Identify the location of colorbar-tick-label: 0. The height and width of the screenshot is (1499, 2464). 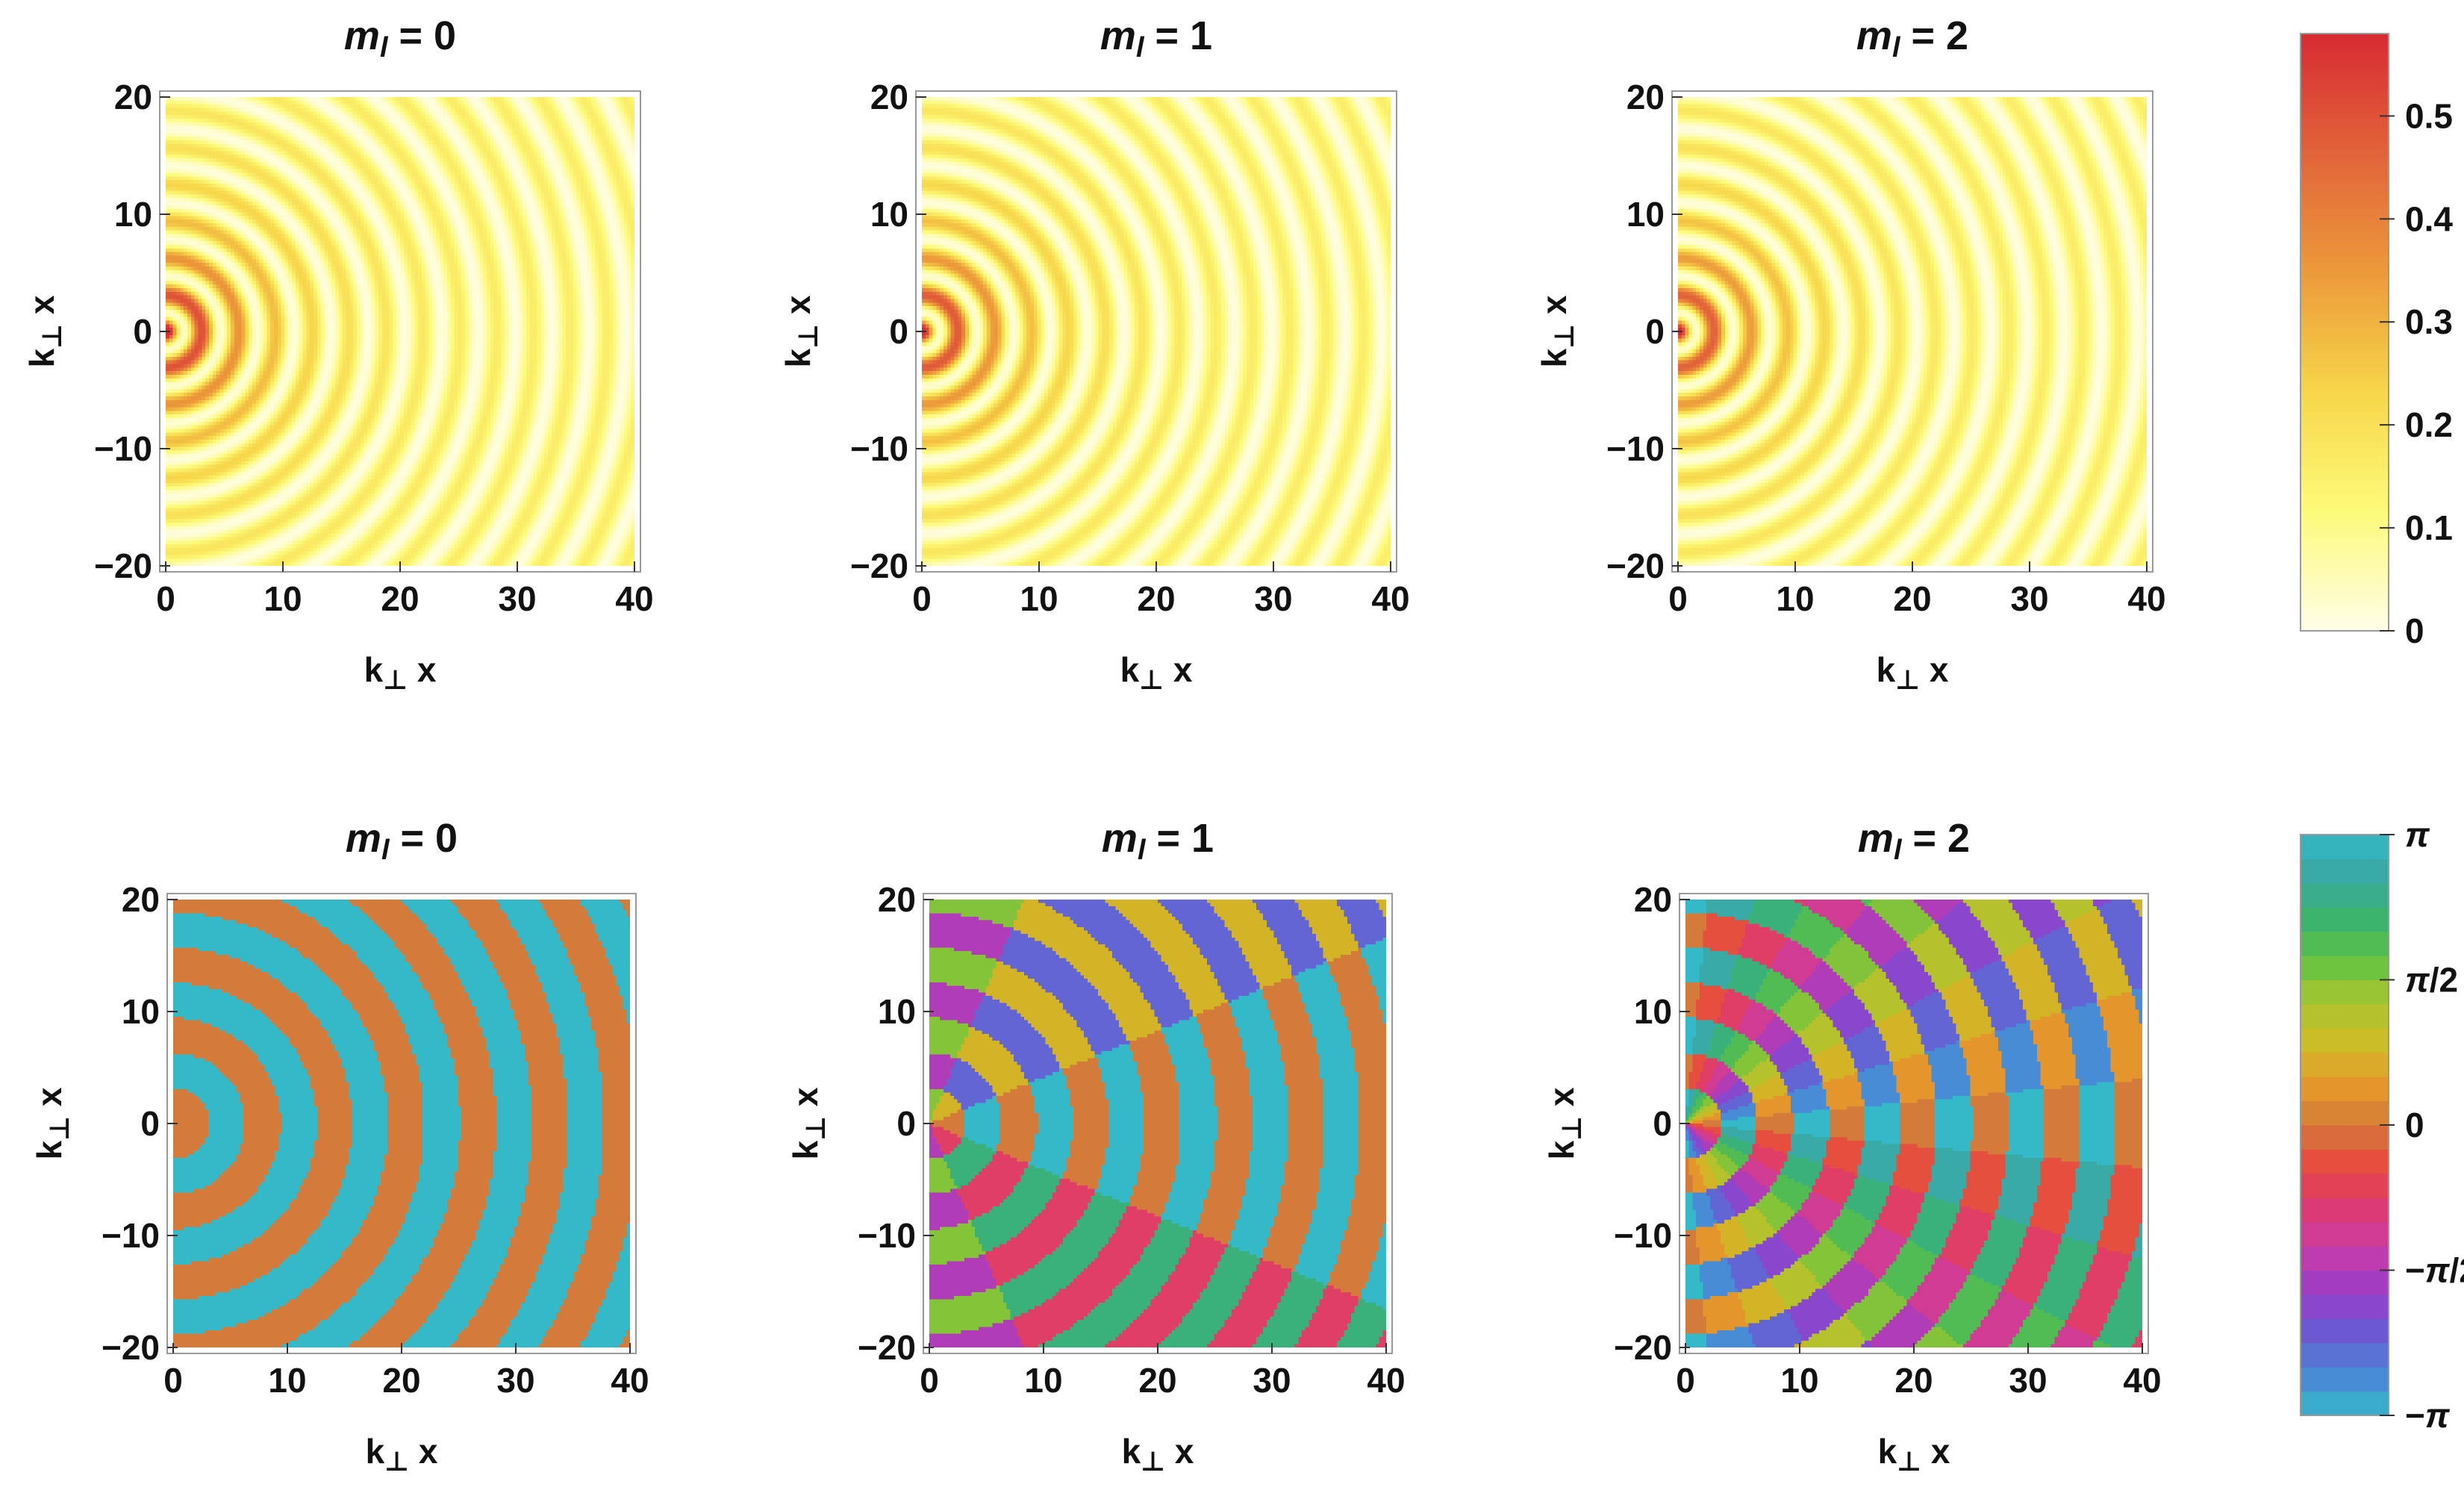
(2414, 1125).